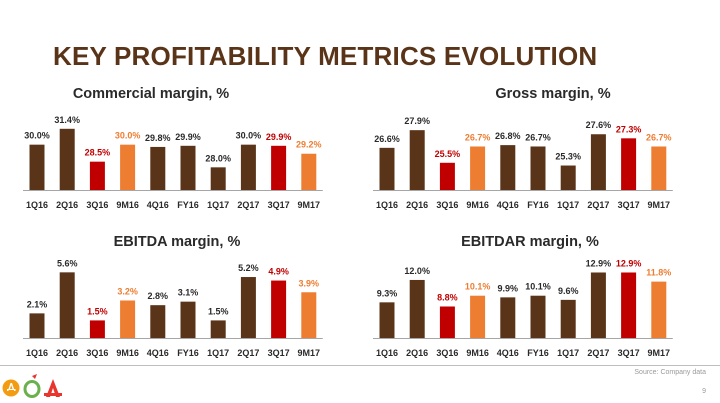 Image resolution: width=720 pixels, height=403 pixels. I want to click on data-label: 31.4%, so click(67, 120).